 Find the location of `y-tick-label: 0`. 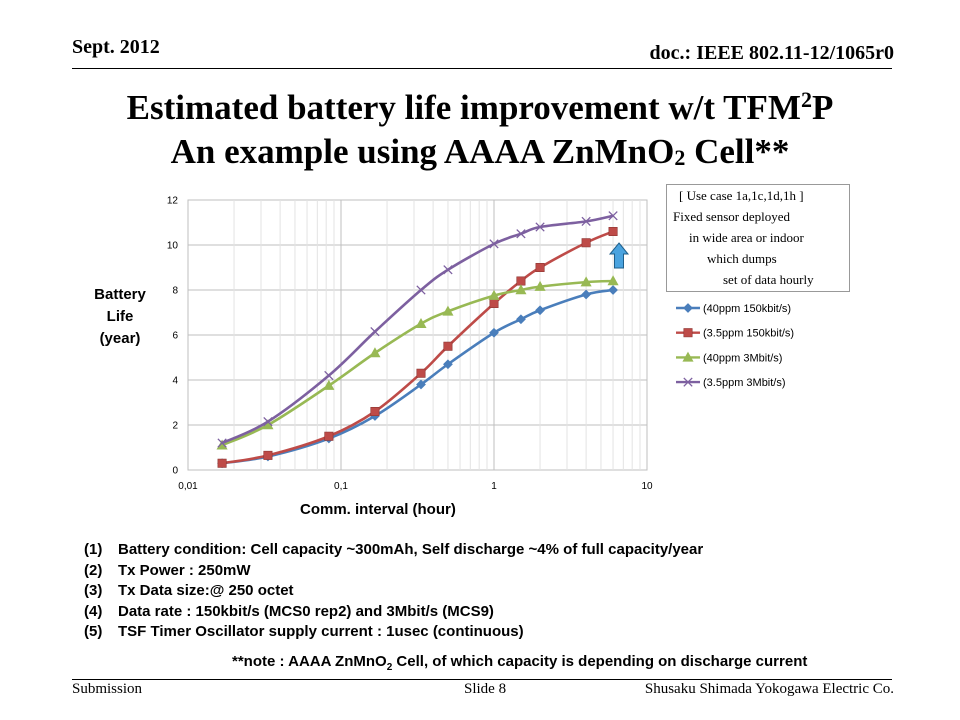

y-tick-label: 0 is located at coordinates (175, 471).